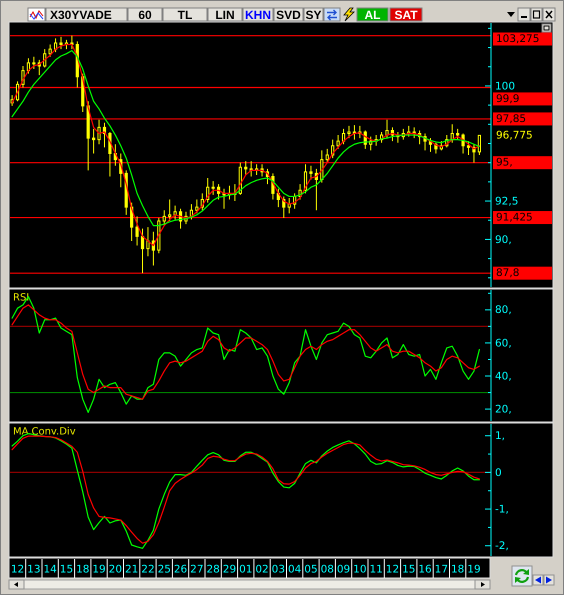 Image resolution: width=564 pixels, height=595 pixels. What do you see at coordinates (197, 569) in the screenshot?
I see `x-tick-label: 27` at bounding box center [197, 569].